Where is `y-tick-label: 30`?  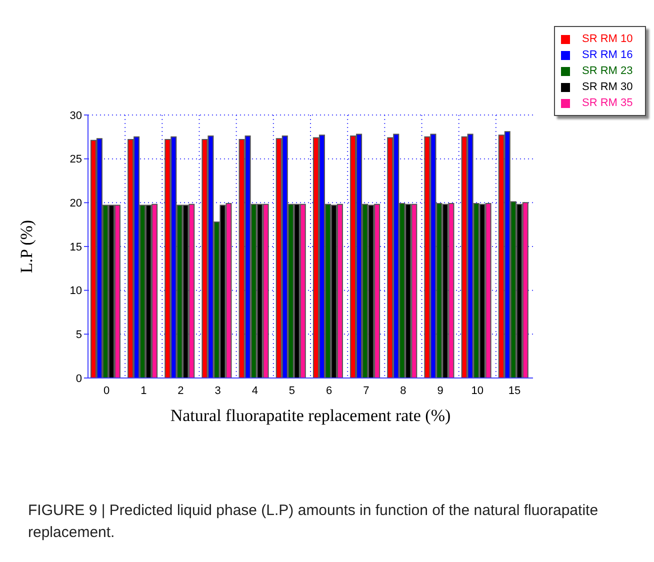
y-tick-label: 30 is located at coordinates (76, 116).